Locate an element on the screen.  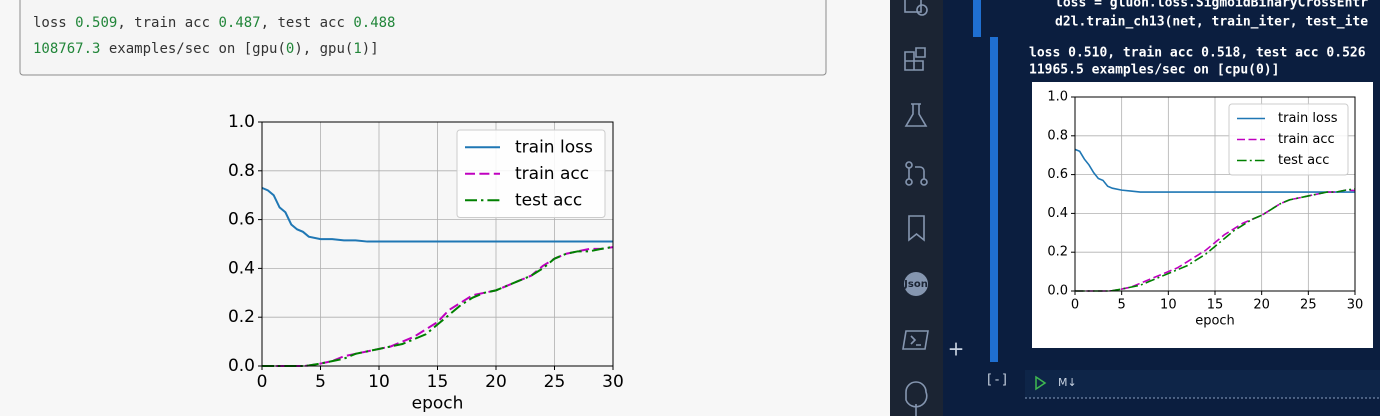
output-line: 11965.5 examples/sec on [cpu(0)] is located at coordinates (1154, 70).